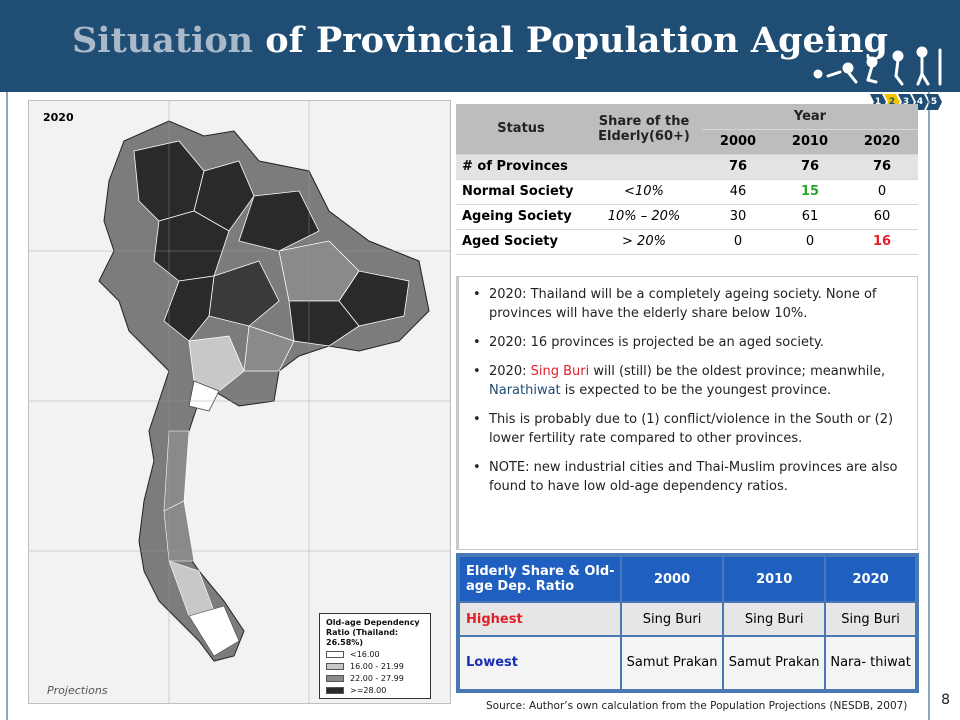  I want to click on left-divider, so click(7, 406).